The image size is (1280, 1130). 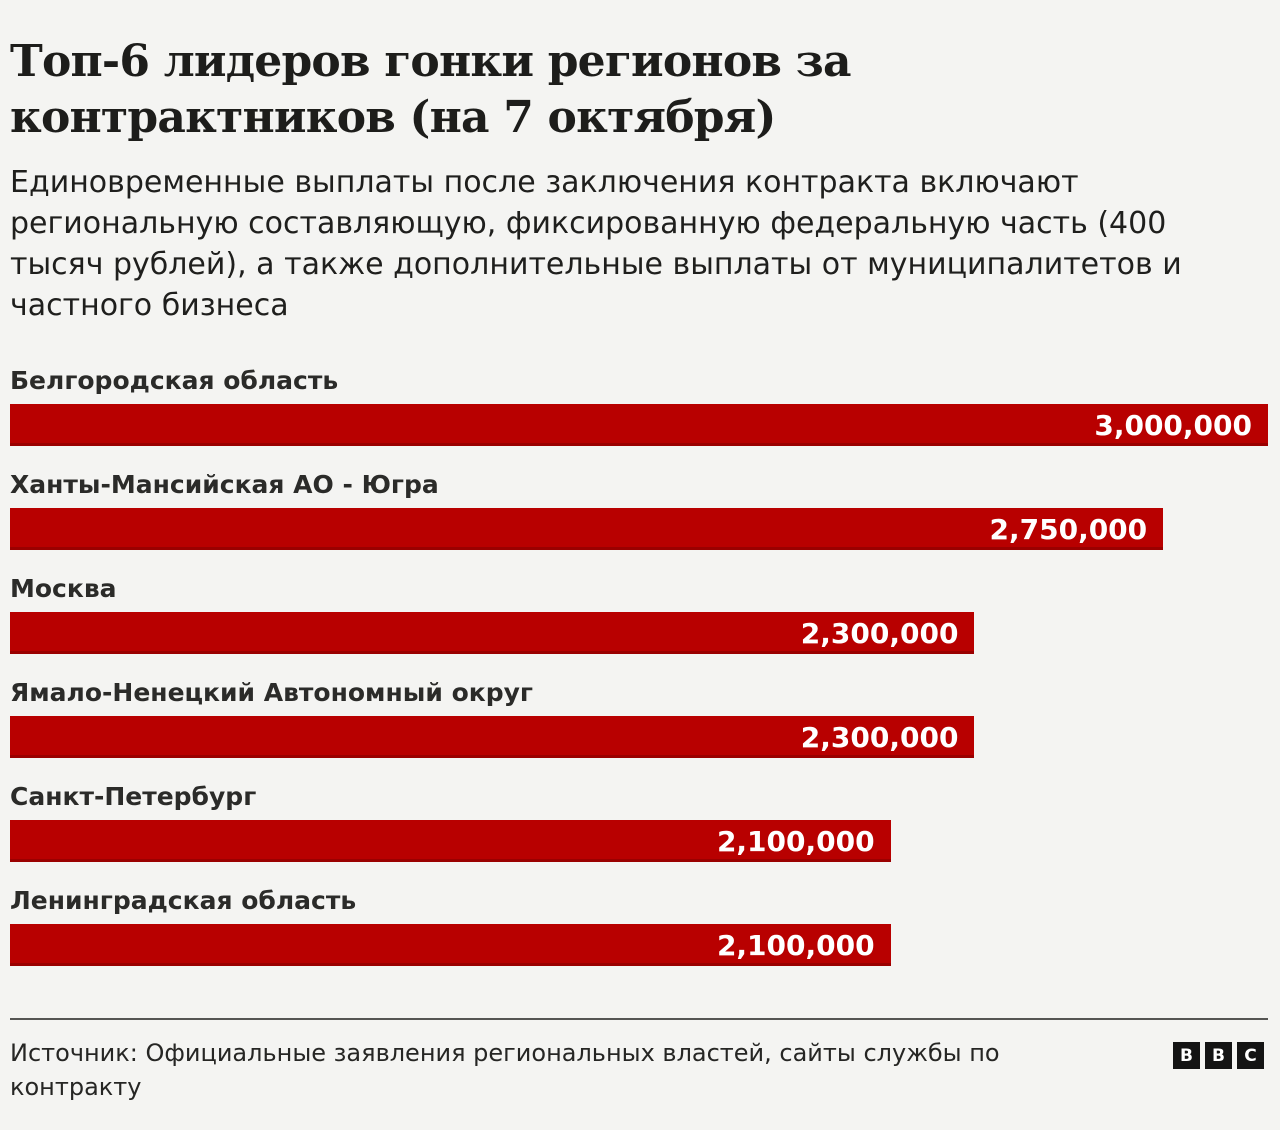 What do you see at coordinates (183, 900) in the screenshot?
I see `bar-category-label: Ленинградская область` at bounding box center [183, 900].